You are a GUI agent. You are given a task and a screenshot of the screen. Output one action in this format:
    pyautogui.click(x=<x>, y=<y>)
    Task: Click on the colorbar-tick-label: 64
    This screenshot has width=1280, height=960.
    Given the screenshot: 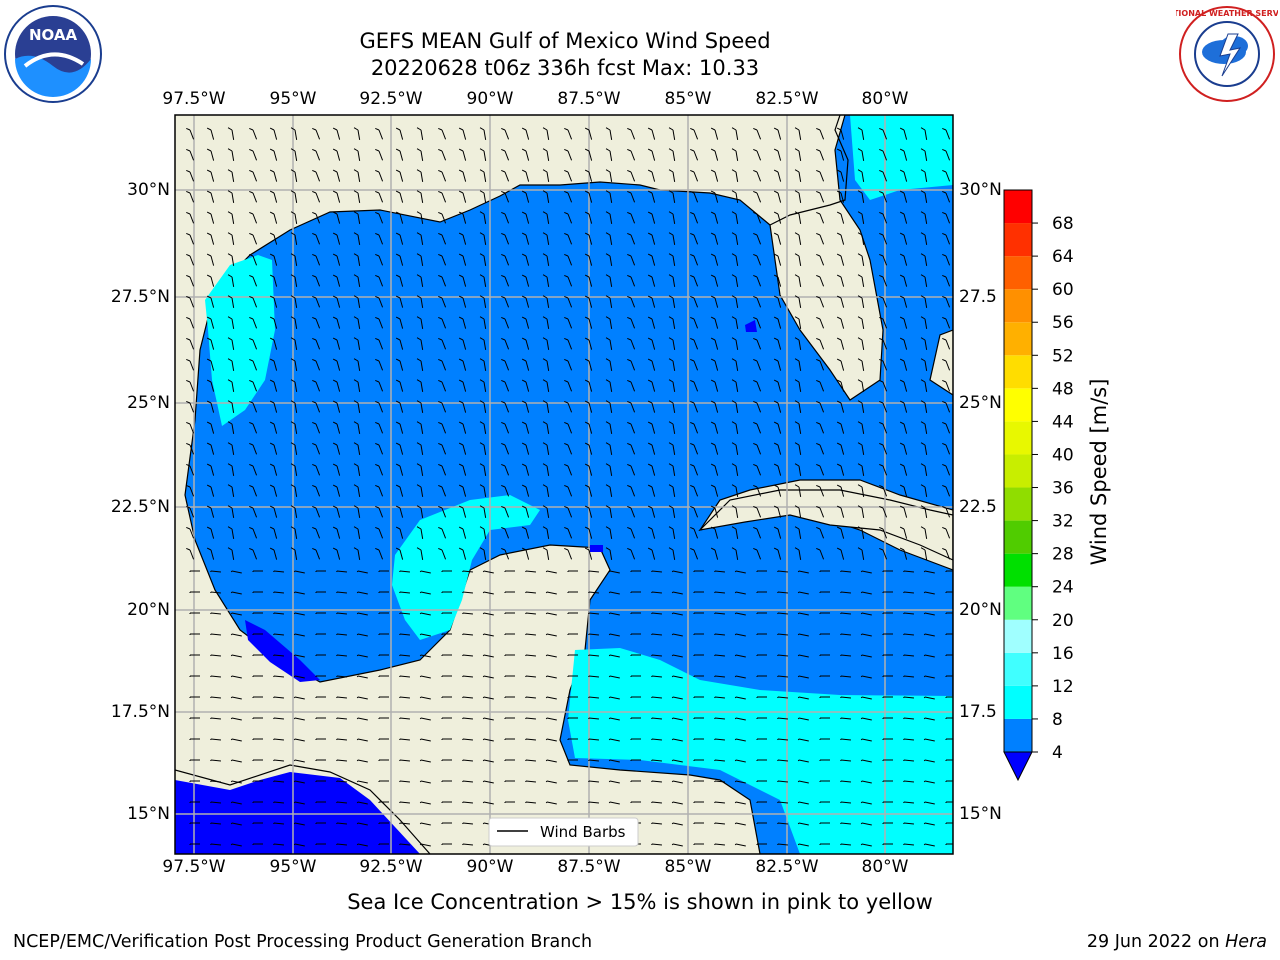 What is the action you would take?
    pyautogui.click(x=1063, y=257)
    